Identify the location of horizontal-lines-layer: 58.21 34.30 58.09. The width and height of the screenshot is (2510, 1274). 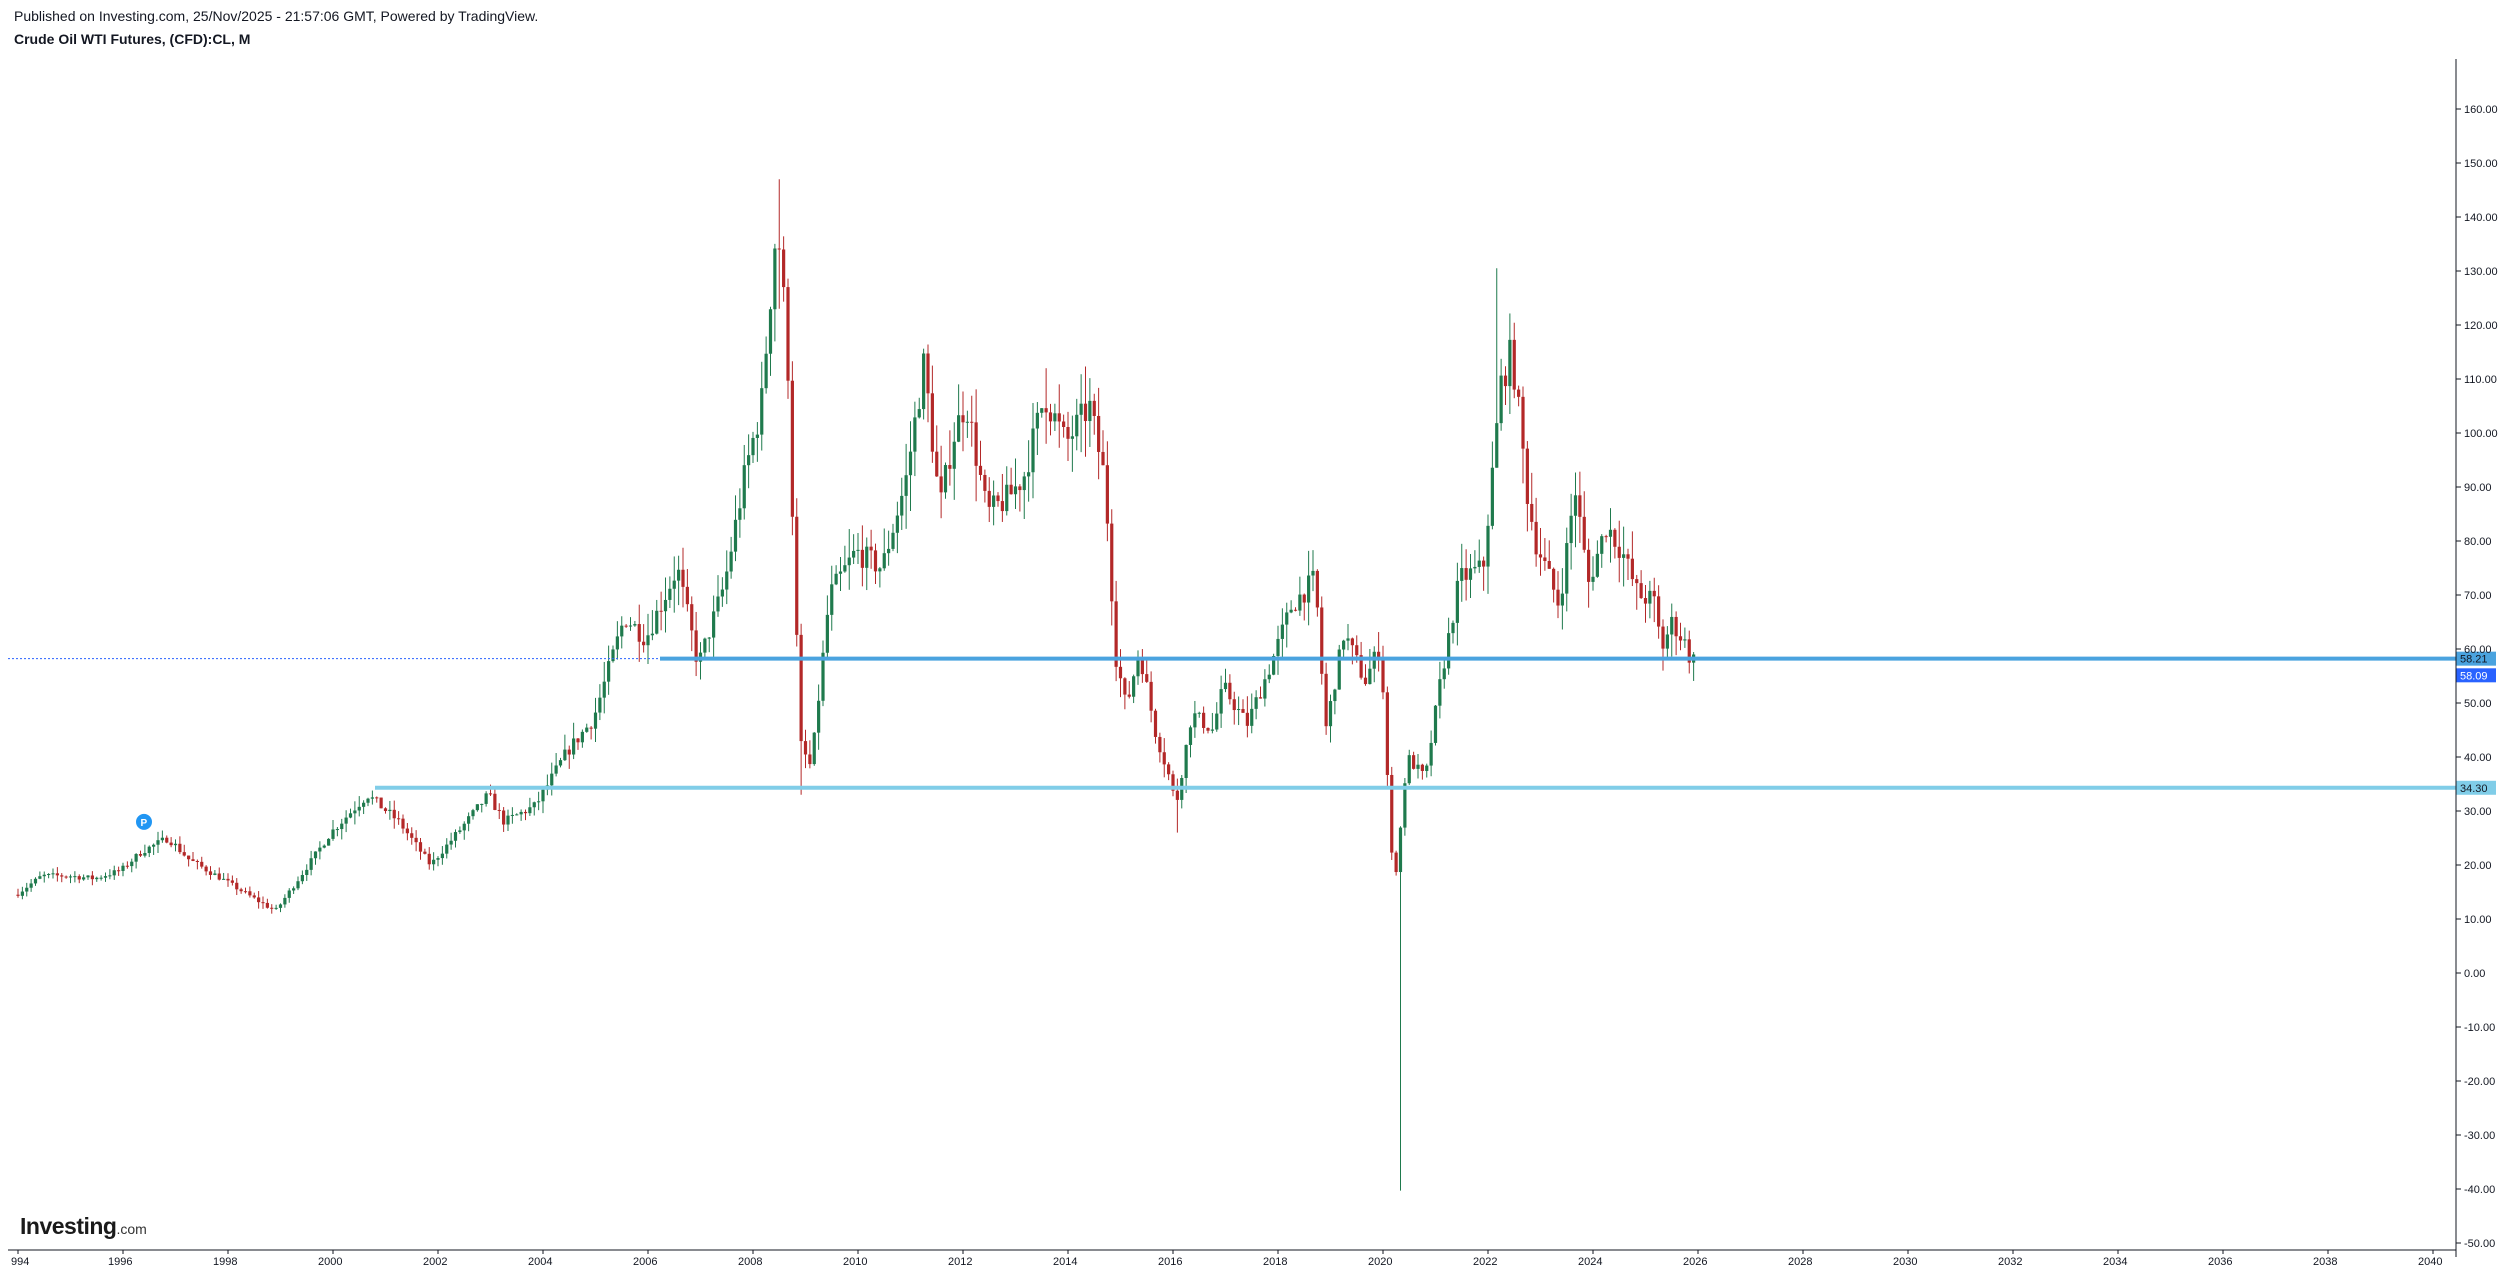
(1252, 723).